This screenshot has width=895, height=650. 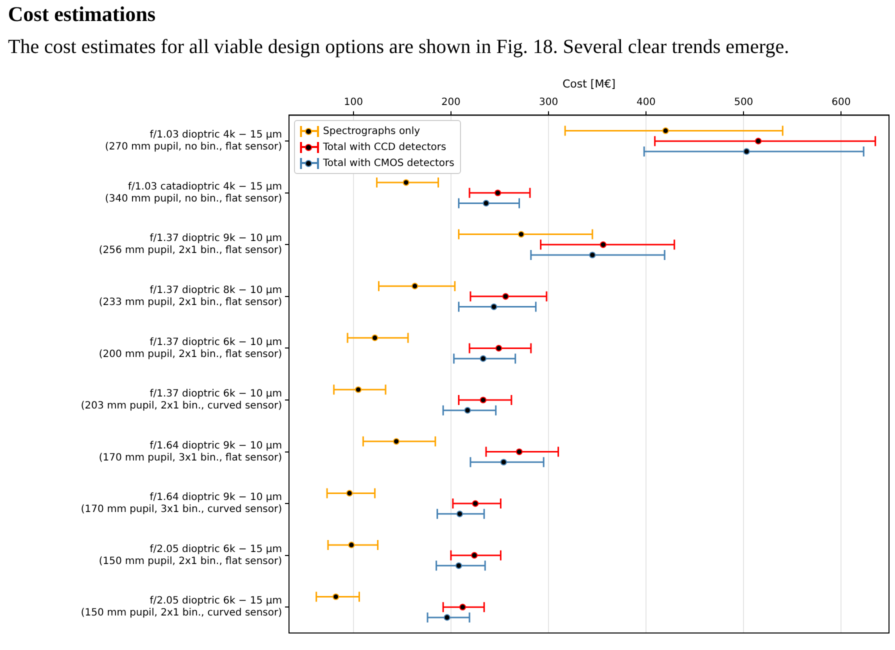 What do you see at coordinates (646, 102) in the screenshot?
I see `x-tick-label: 400` at bounding box center [646, 102].